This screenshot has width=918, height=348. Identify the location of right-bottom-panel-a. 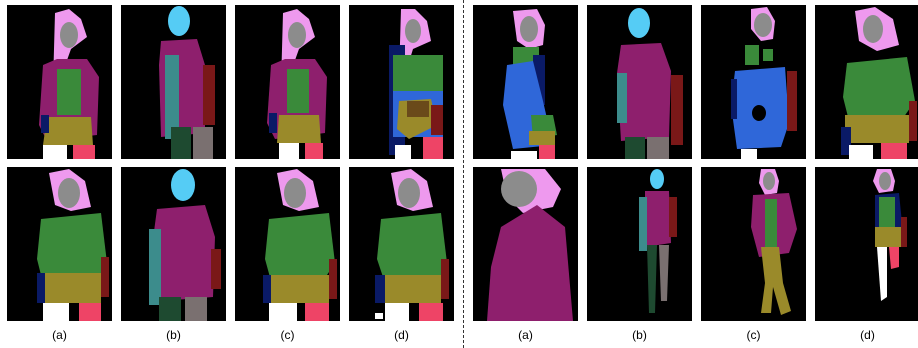
(525, 244).